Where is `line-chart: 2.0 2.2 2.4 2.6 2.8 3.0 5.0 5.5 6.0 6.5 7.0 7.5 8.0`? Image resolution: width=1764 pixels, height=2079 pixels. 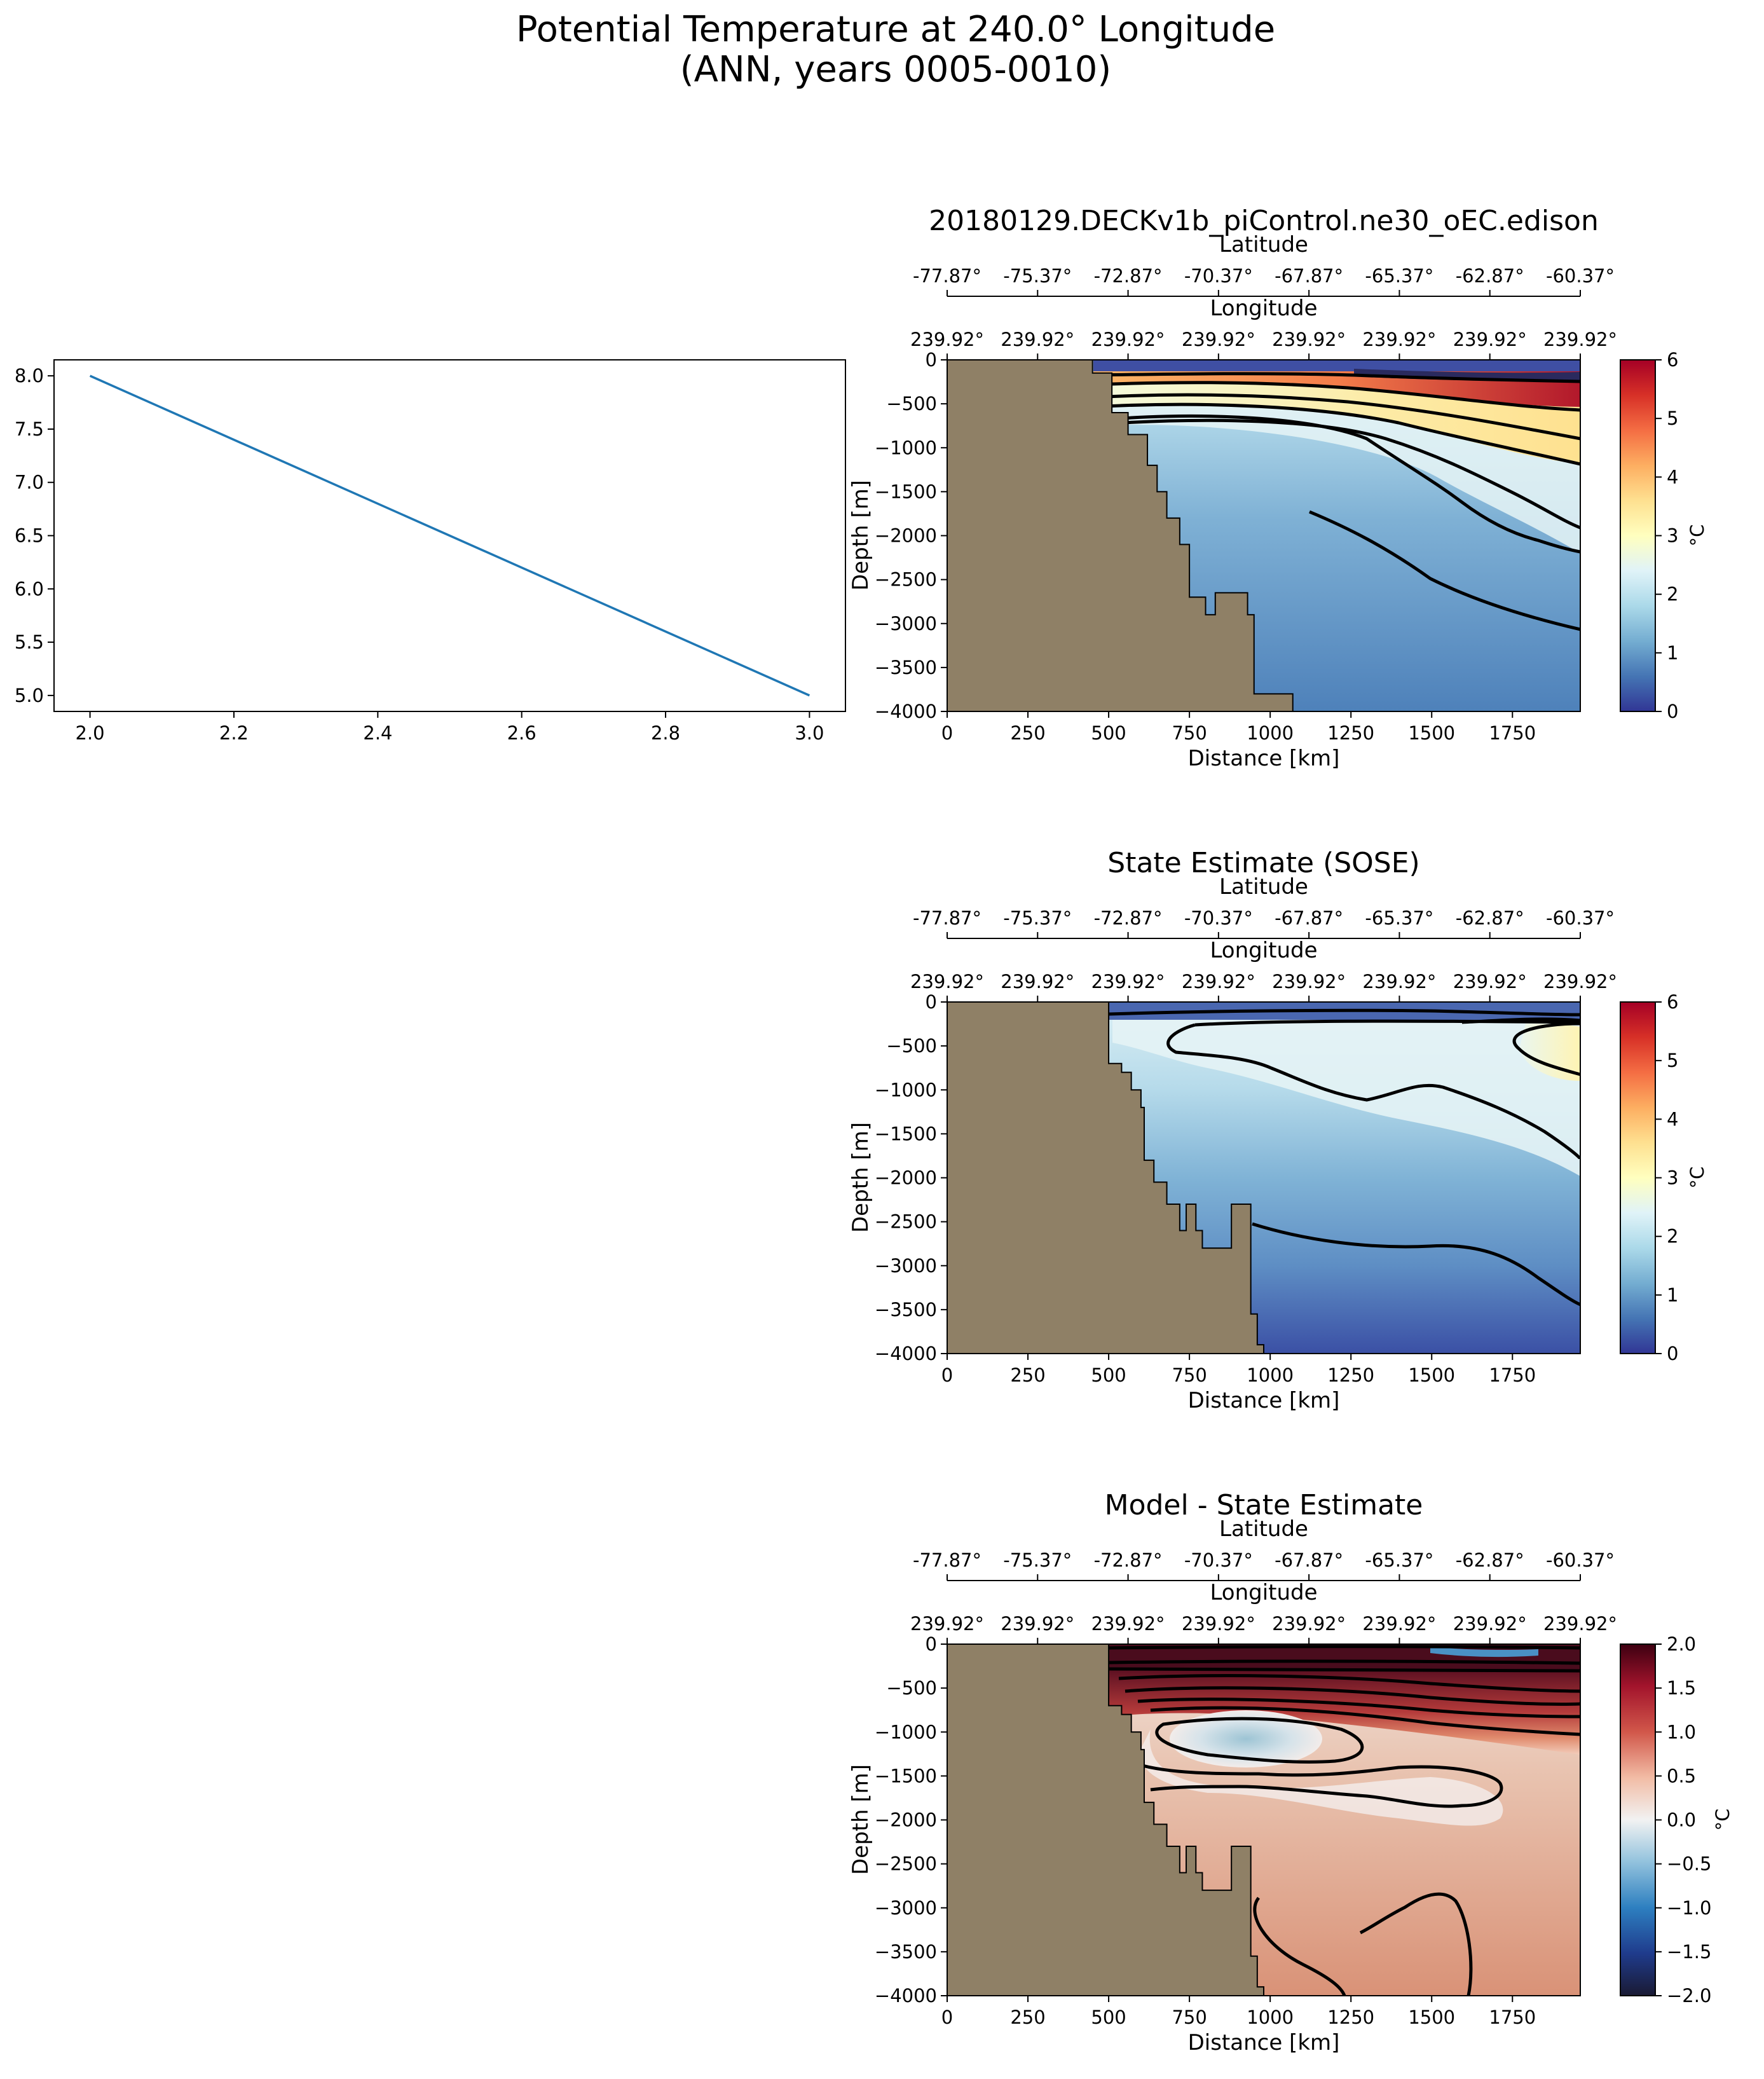 line-chart: 2.0 2.2 2.4 2.6 2.8 3.0 5.0 5.5 6.0 6.5 7.0 7.5 8.0 is located at coordinates (430, 551).